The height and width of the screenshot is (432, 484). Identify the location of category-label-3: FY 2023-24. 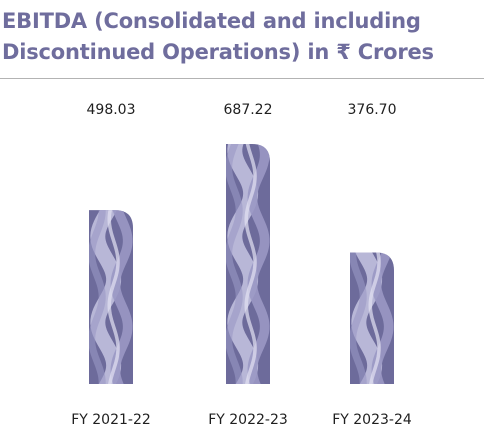
(372, 420).